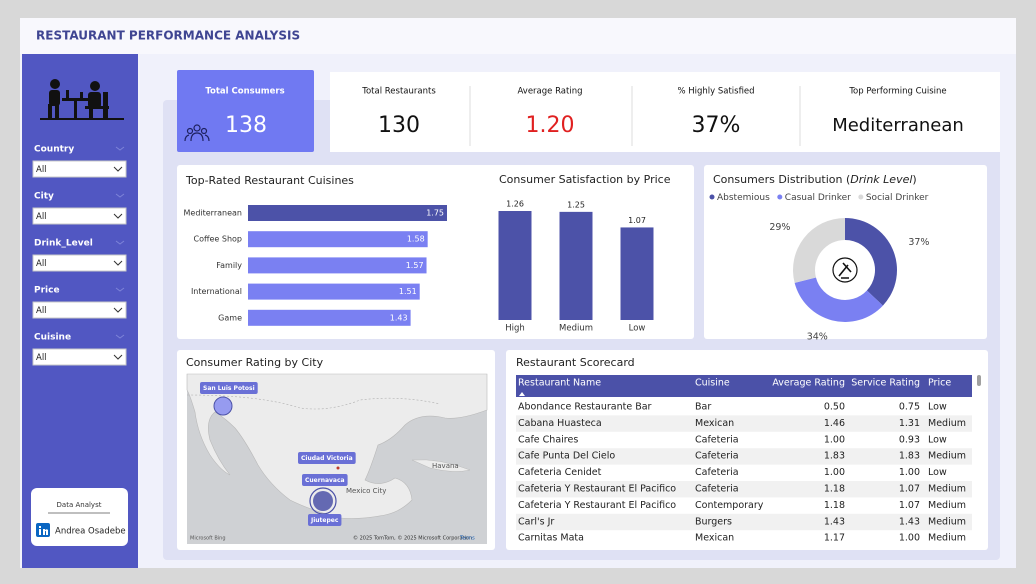 The image size is (1036, 584). What do you see at coordinates (246, 125) in the screenshot?
I see `kpi-value: 138` at bounding box center [246, 125].